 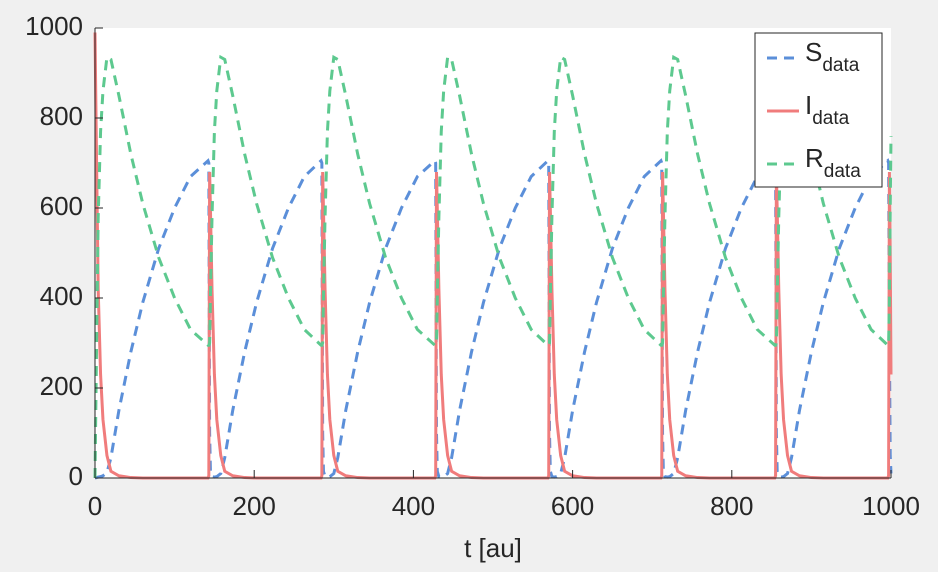 I want to click on x-tick-label: 800, so click(x=731, y=506).